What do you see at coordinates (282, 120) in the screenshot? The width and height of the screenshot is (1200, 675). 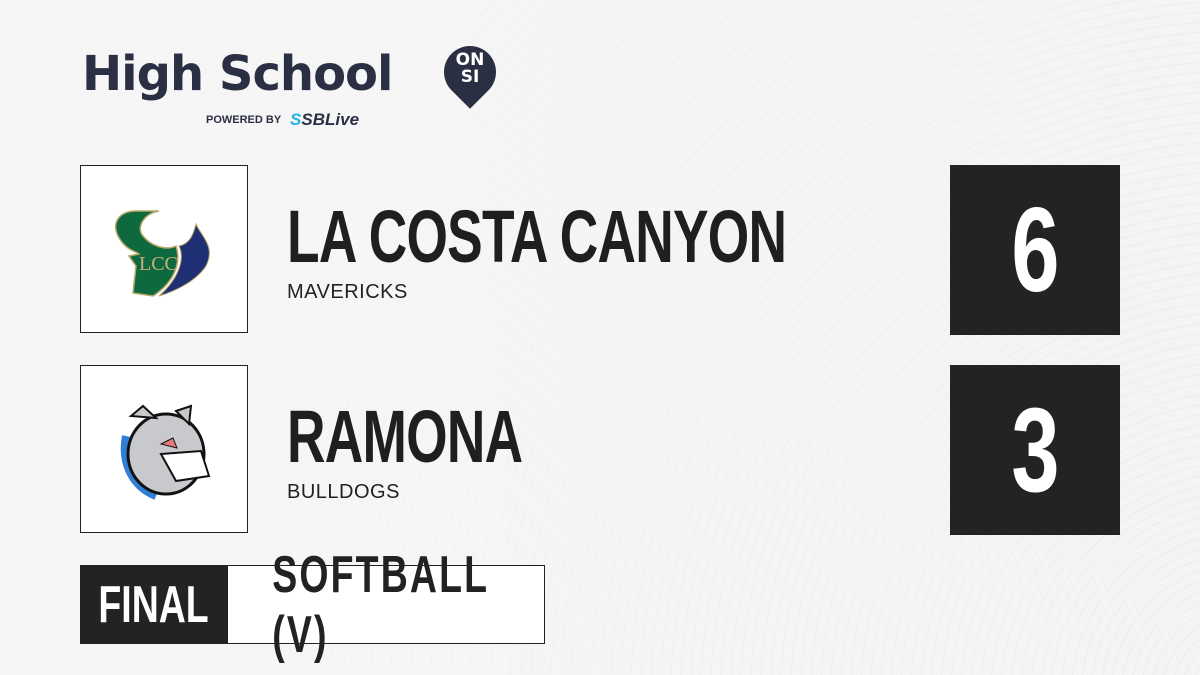 I see `powered-by: POWERED BY SSBLive` at bounding box center [282, 120].